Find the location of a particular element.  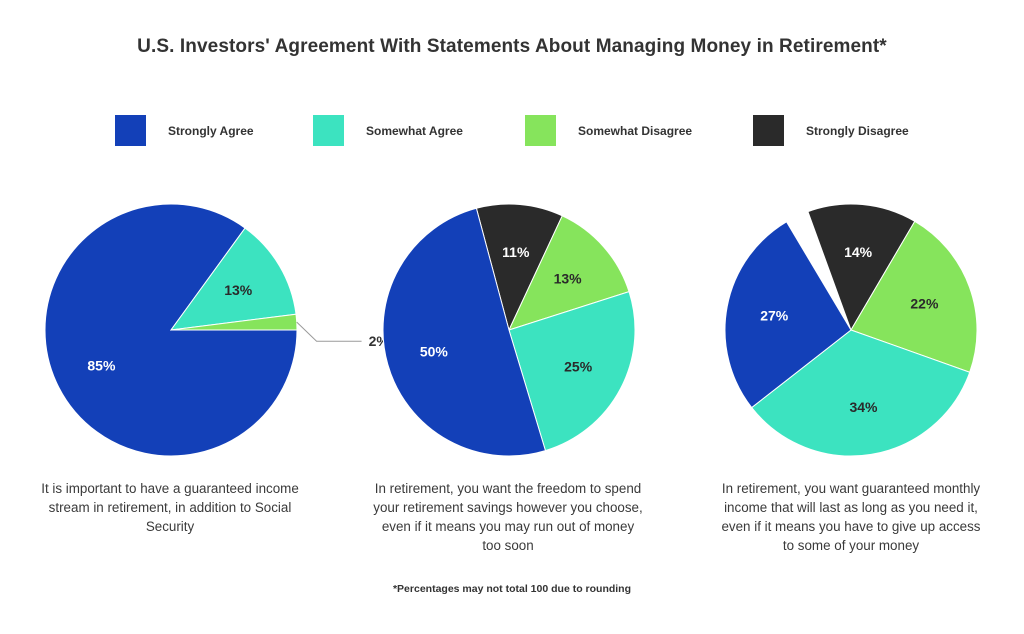

legend-somewhat-disagree: Somewhat Disagree is located at coordinates (608, 130).